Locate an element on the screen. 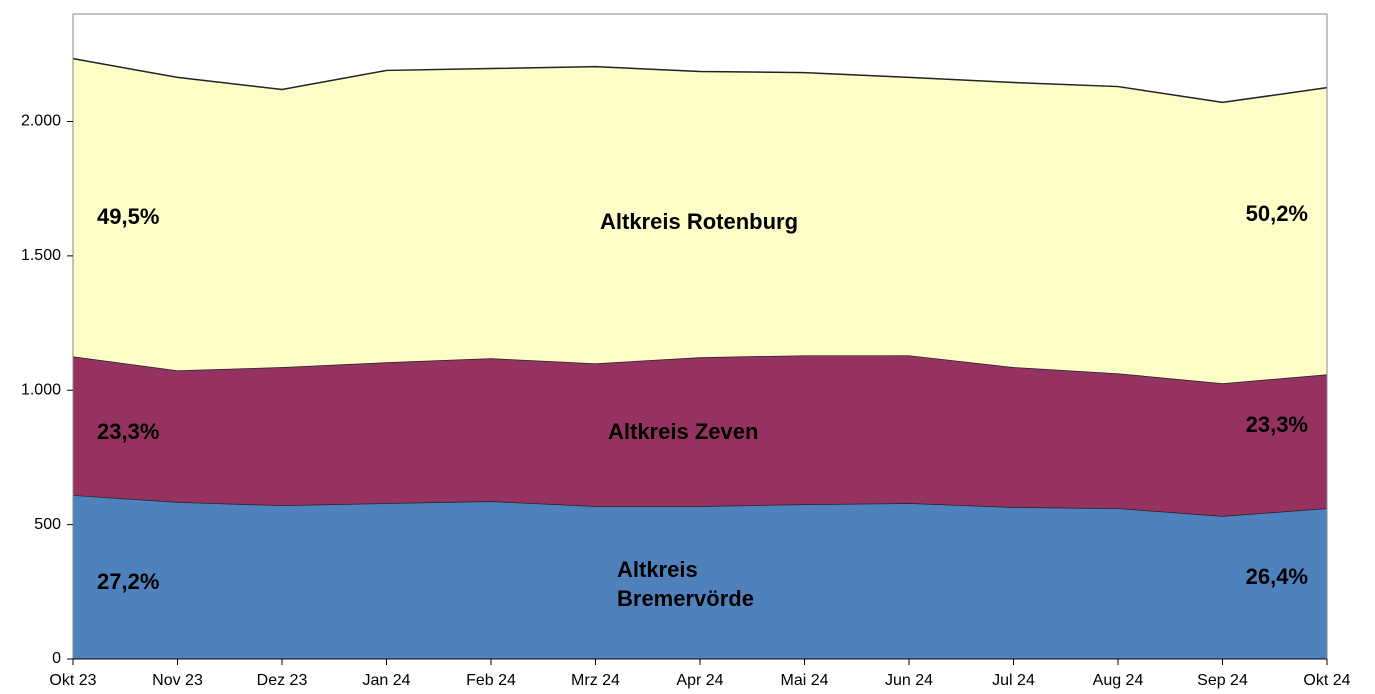 The image size is (1375, 694). x-tick-label: Aug 24 is located at coordinates (1118, 680).